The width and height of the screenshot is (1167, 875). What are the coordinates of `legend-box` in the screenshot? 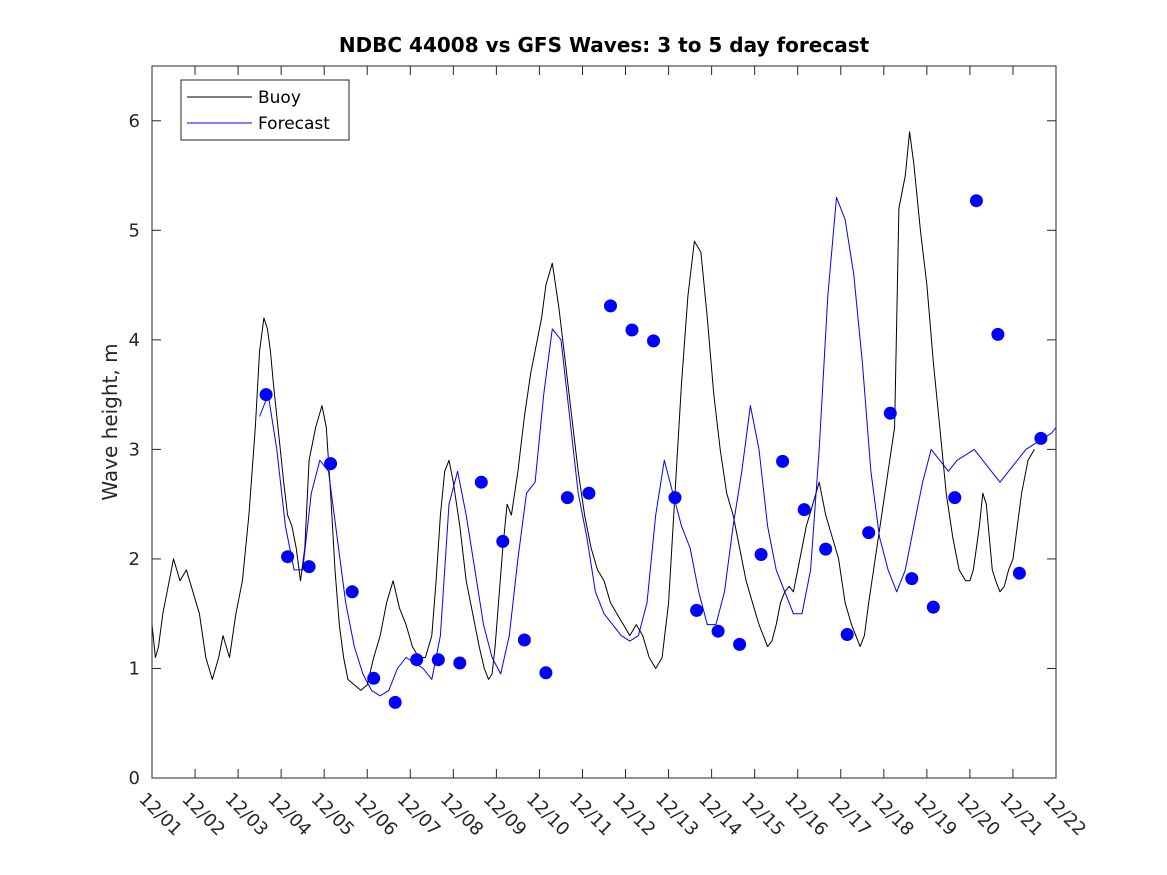 It's located at (265, 110).